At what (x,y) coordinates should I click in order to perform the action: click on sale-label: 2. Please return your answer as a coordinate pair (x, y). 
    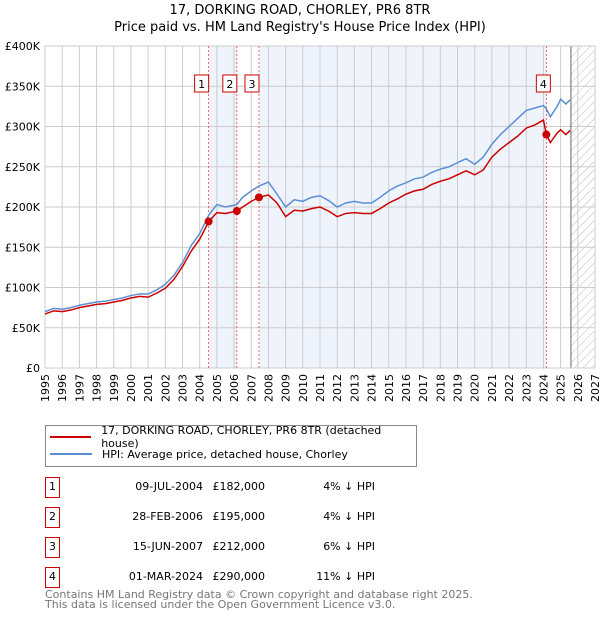
    Looking at the image, I should click on (229, 84).